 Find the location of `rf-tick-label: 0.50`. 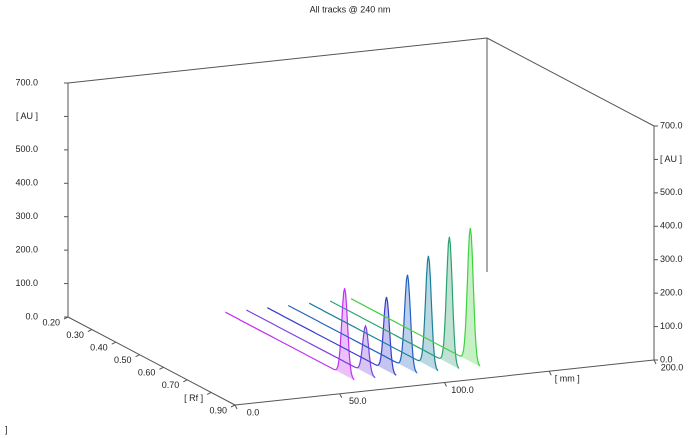

rf-tick-label: 0.50 is located at coordinates (123, 360).